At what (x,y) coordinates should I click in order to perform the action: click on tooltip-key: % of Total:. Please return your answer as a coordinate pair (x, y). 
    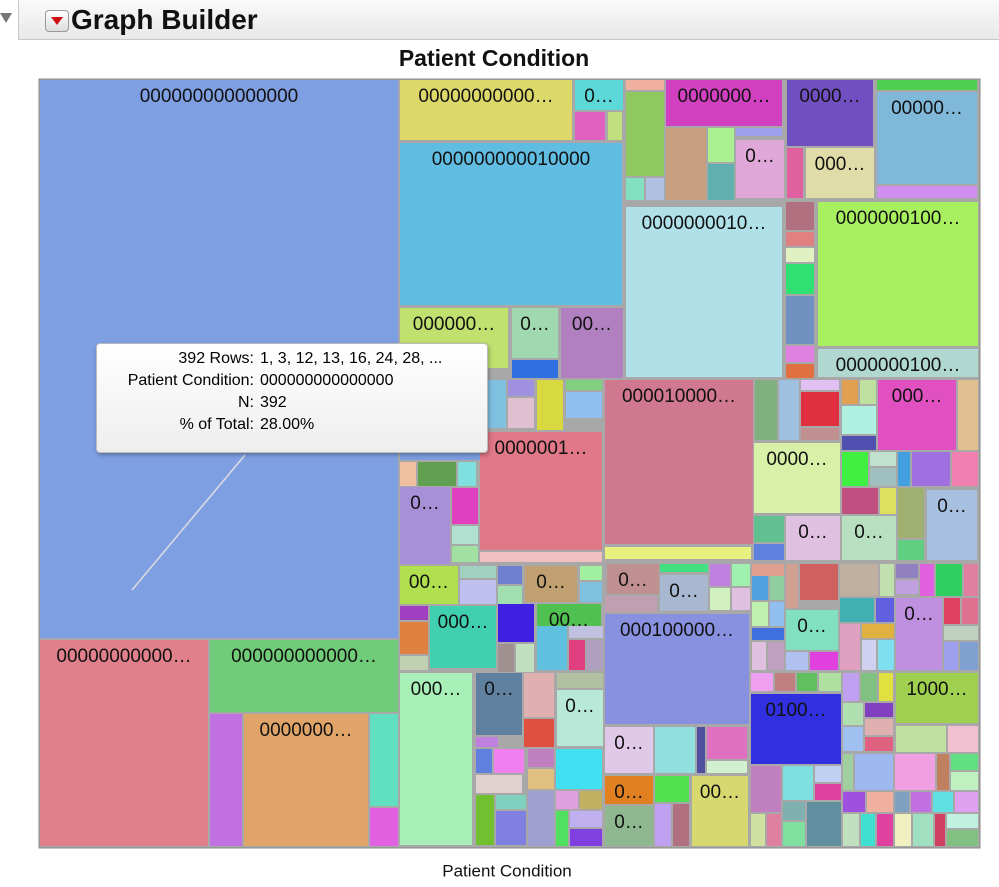
    Looking at the image, I should click on (216, 424).